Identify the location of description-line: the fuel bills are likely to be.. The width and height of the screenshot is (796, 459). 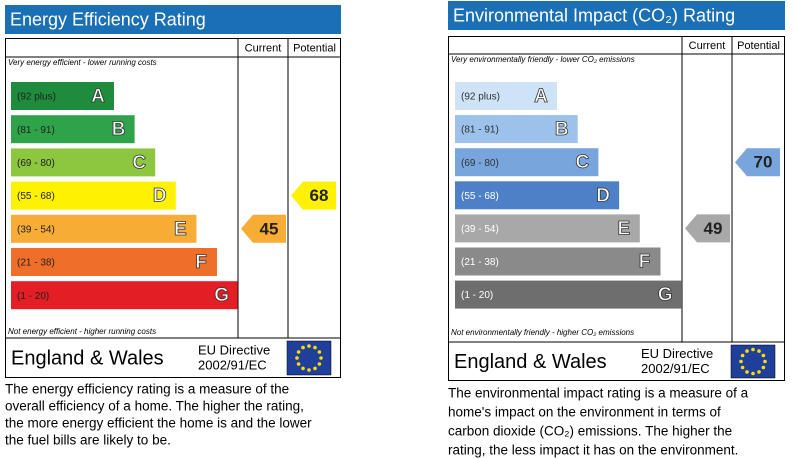
(88, 440).